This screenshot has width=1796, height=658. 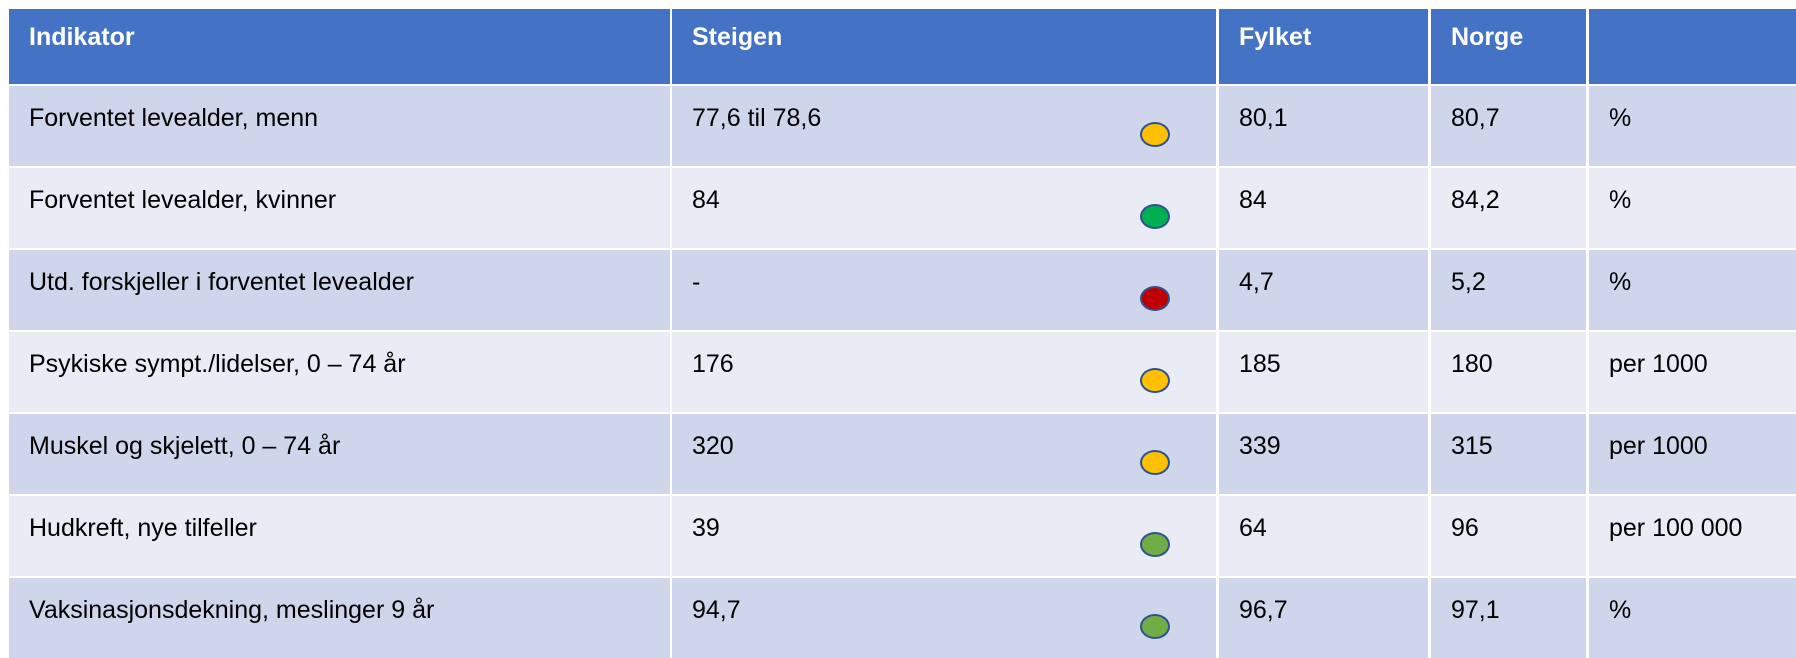 I want to click on table-cell: 39, so click(x=944, y=536).